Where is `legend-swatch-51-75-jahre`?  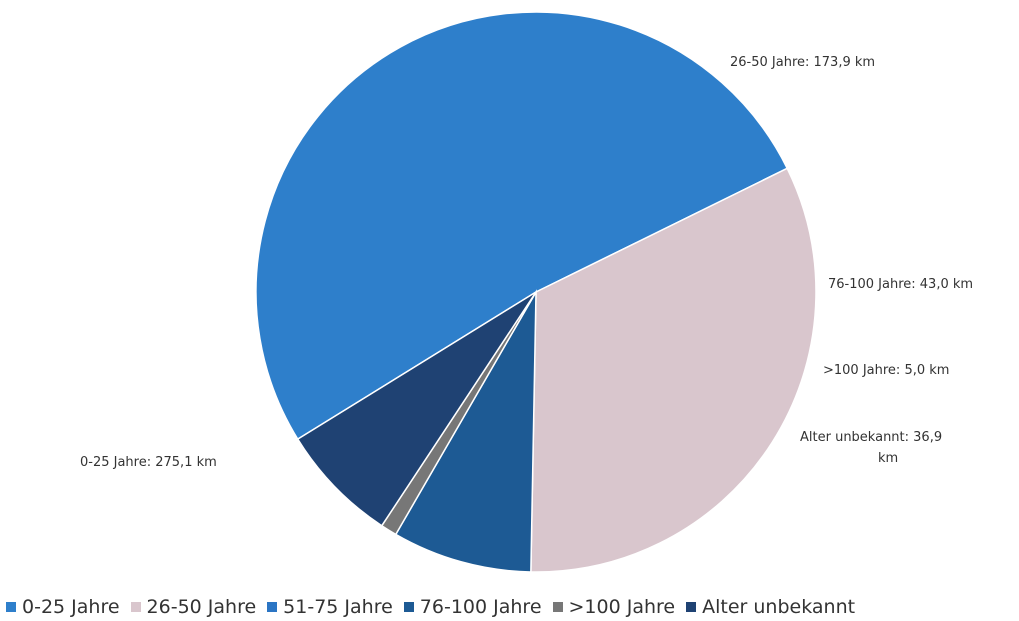 legend-swatch-51-75-jahre is located at coordinates (272, 607).